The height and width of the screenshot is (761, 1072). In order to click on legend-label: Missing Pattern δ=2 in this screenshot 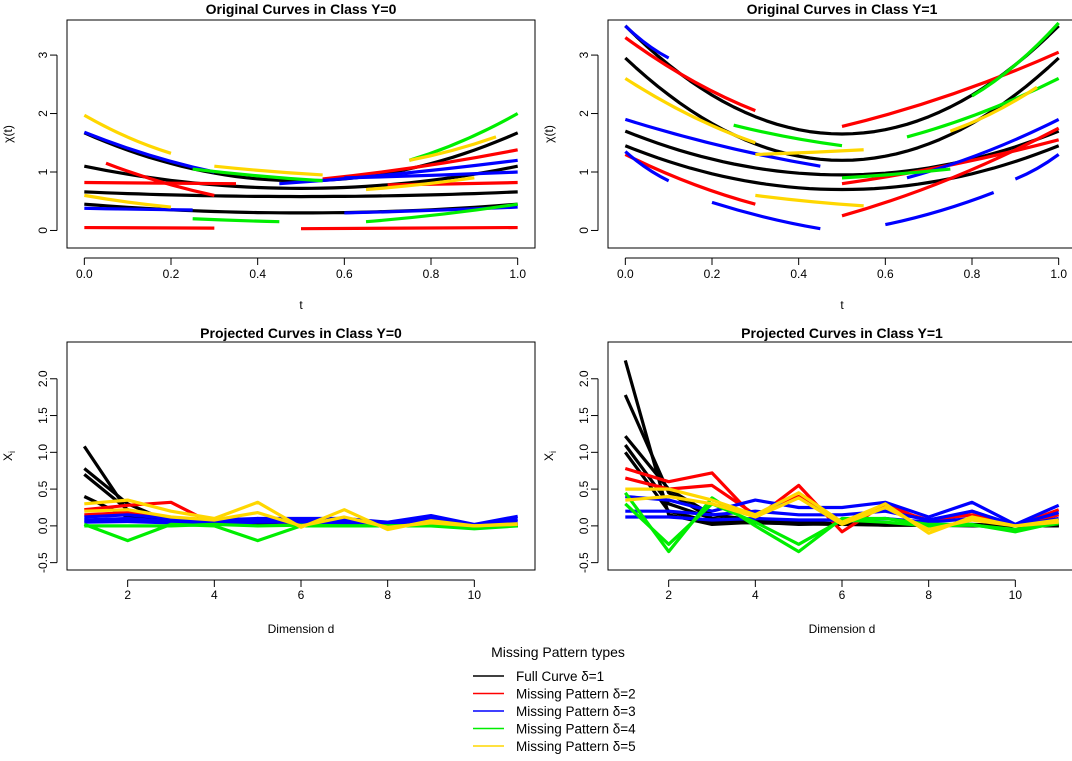, I will do `click(576, 694)`.